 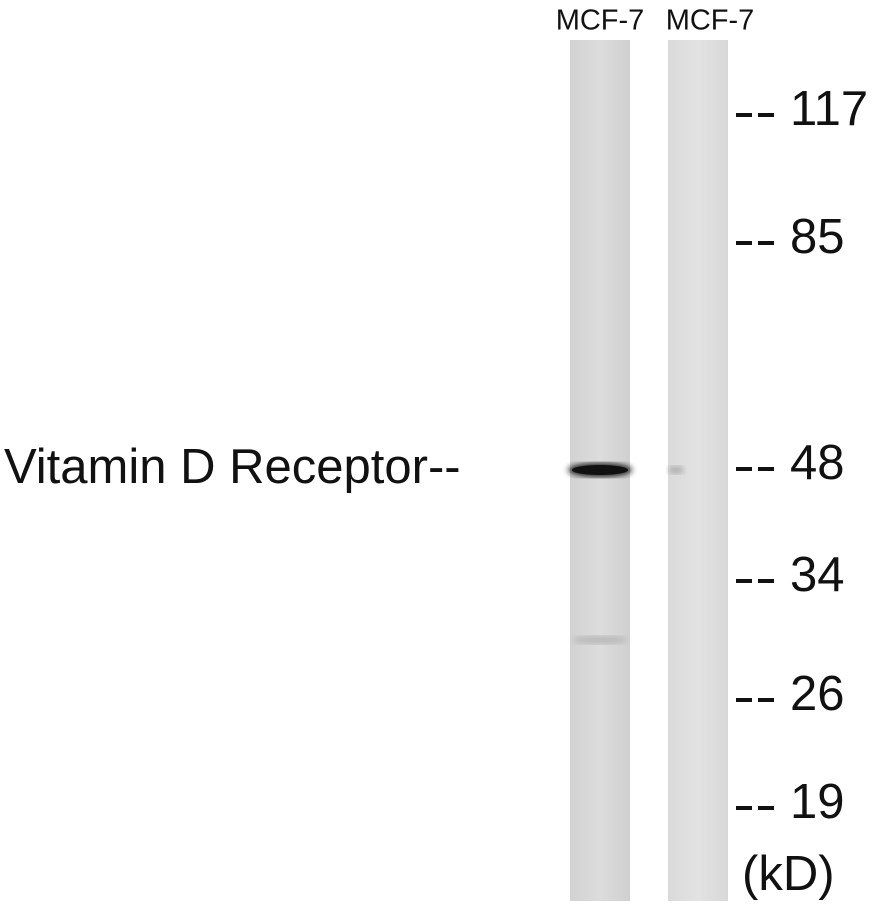 I want to click on protein-label: Vitamin D Receptor--, so click(x=232, y=467).